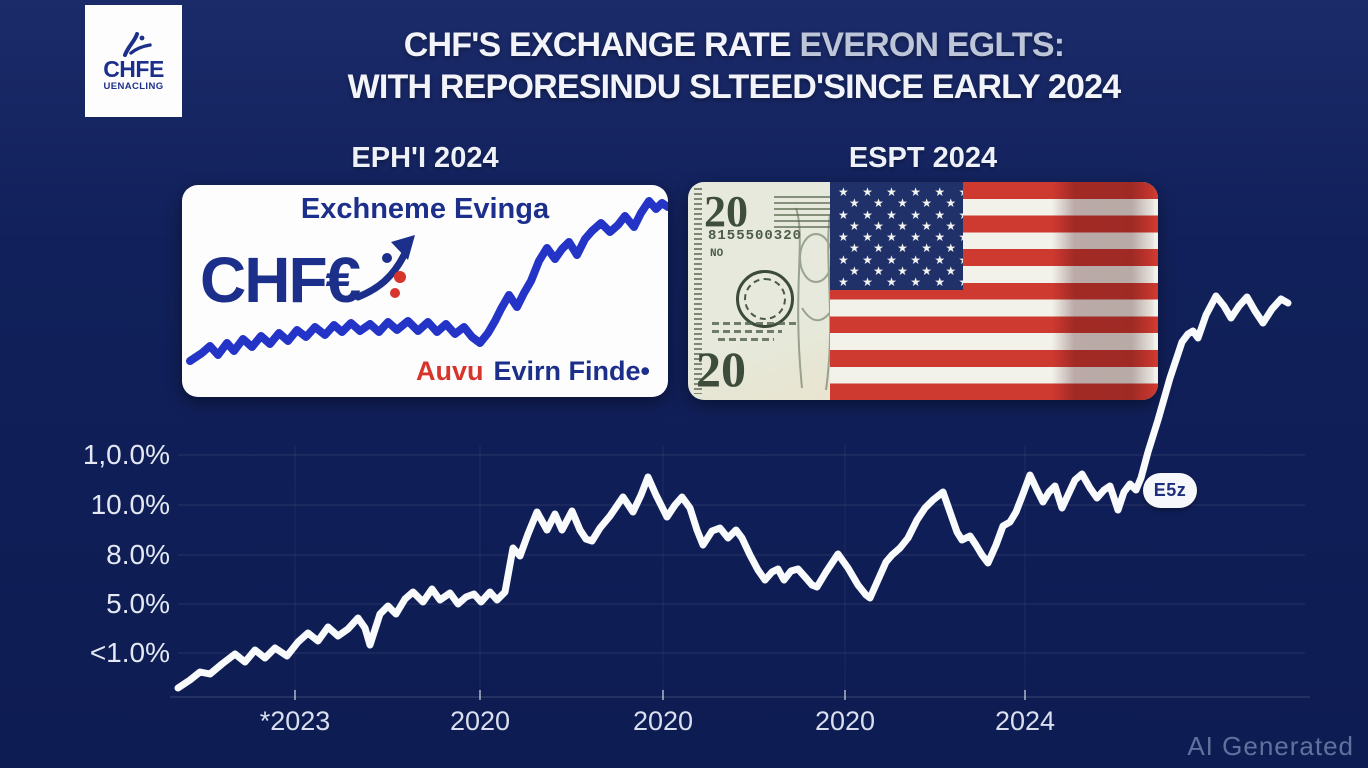 The height and width of the screenshot is (768, 1368). Describe the element at coordinates (806, 213) in the screenshot. I see `bill-ornament-block` at that location.